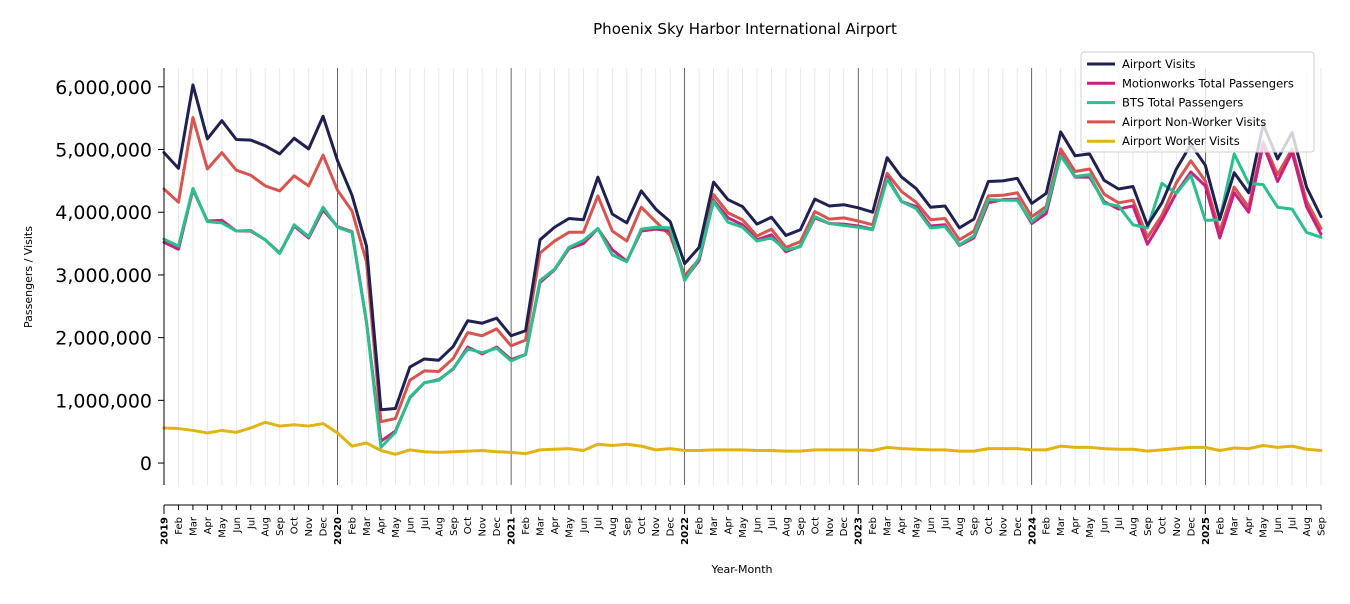 This screenshot has height=604, width=1350. What do you see at coordinates (165, 531) in the screenshot?
I see `x-tick-label: 2019` at bounding box center [165, 531].